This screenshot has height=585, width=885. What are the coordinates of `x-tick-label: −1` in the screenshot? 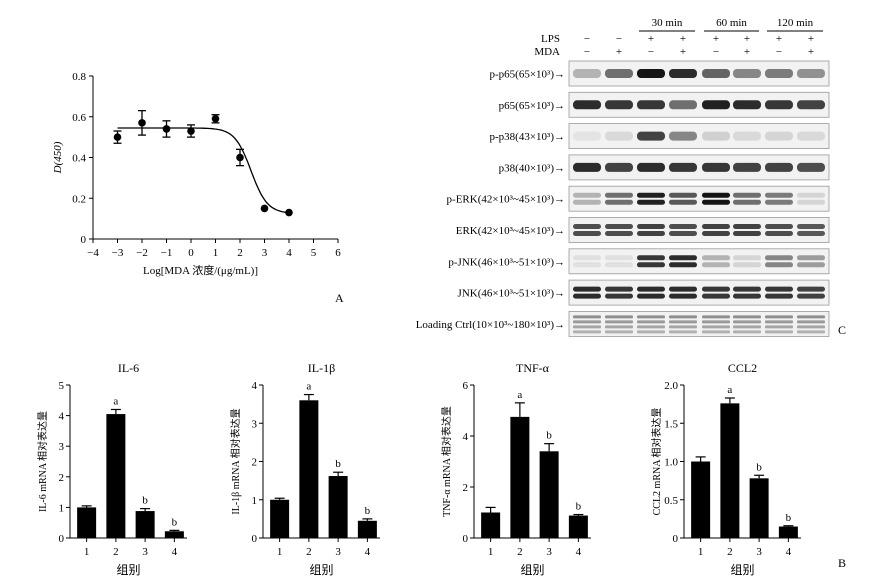 It's located at (167, 253).